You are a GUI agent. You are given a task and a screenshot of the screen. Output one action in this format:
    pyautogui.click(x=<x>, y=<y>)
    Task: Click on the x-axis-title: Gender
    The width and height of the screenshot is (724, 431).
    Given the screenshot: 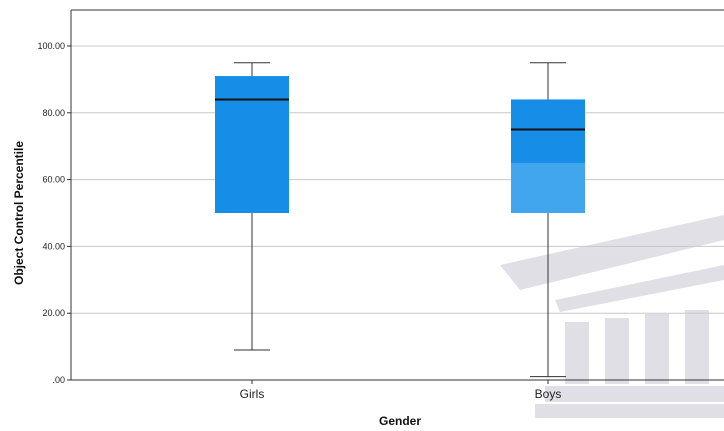 What is the action you would take?
    pyautogui.click(x=400, y=421)
    